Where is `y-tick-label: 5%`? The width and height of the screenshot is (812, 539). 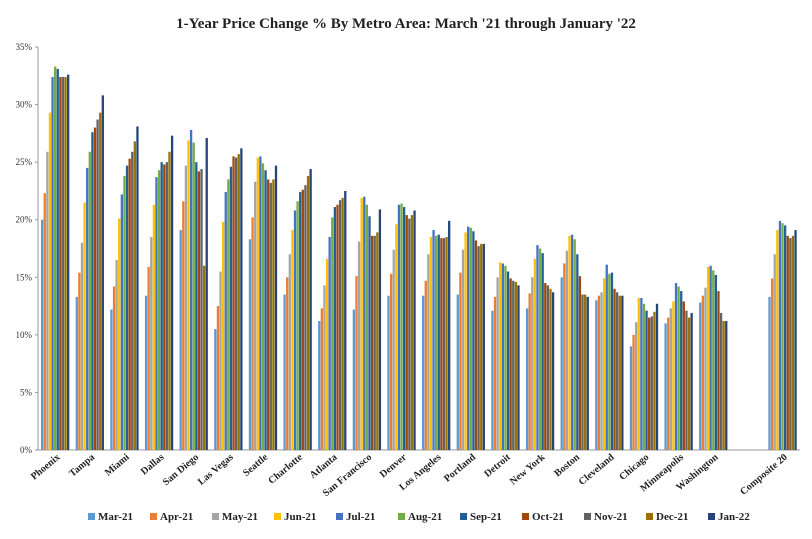
y-tick-label: 5% is located at coordinates (26, 392).